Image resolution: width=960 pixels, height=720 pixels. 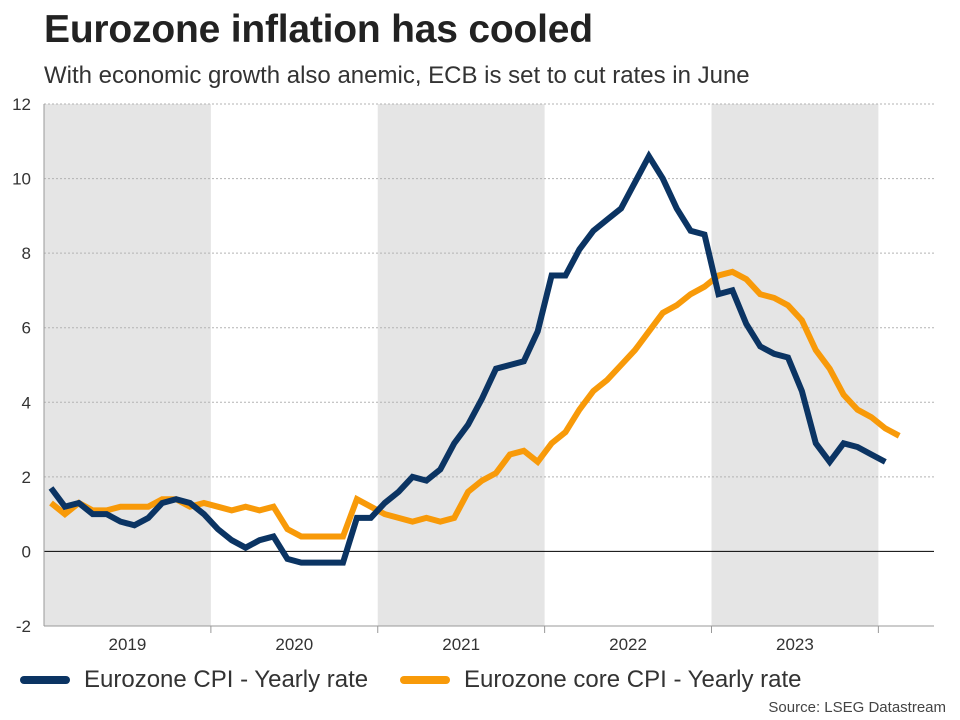 What do you see at coordinates (461, 644) in the screenshot?
I see `x-tick-label: 2021` at bounding box center [461, 644].